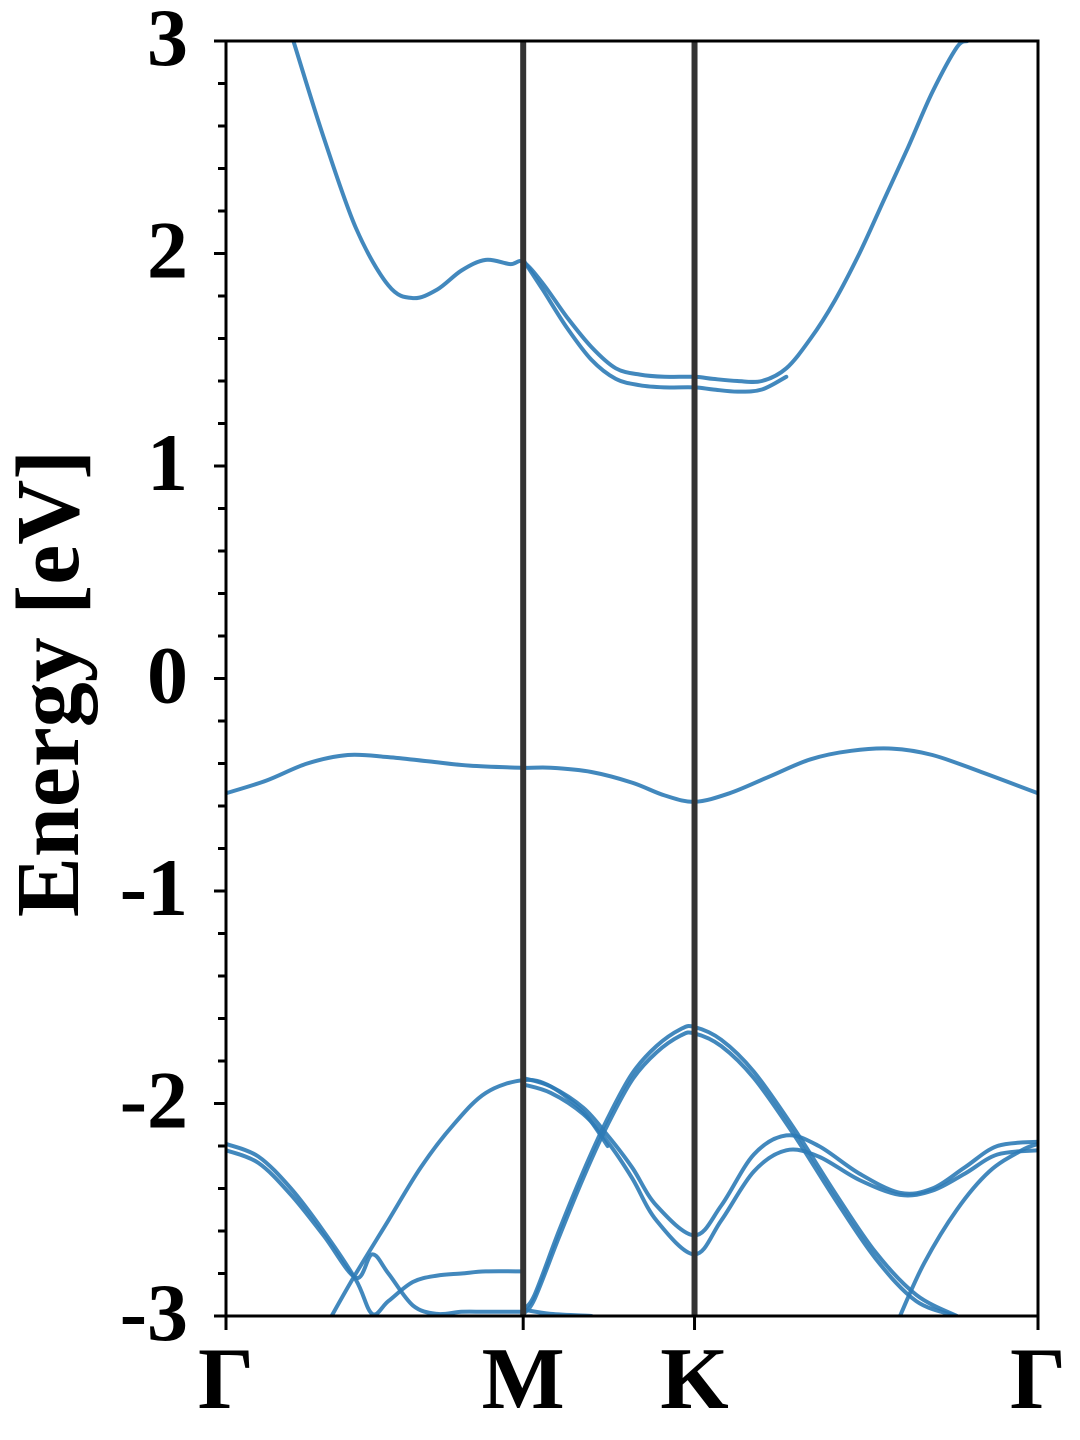 The width and height of the screenshot is (1080, 1440). I want to click on y-tick-label: 0, so click(167, 675).